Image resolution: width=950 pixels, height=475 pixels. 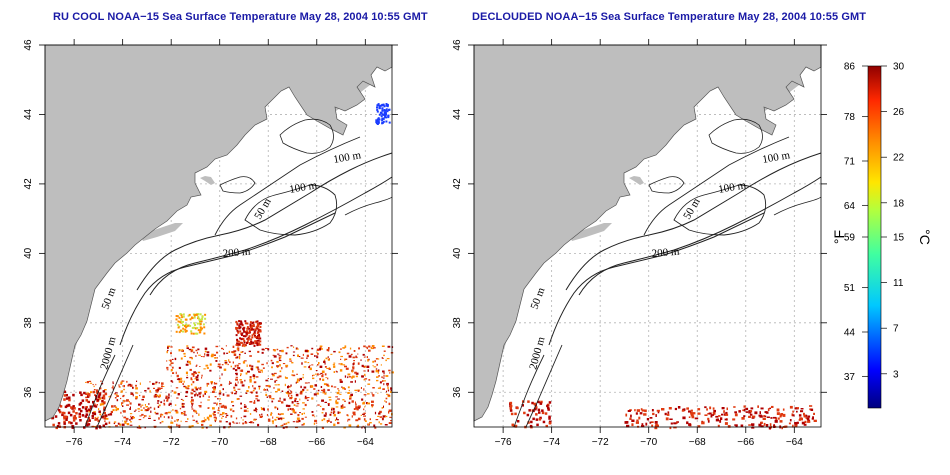 I want to click on fahrenheit-tick-label: 86, so click(x=850, y=67).